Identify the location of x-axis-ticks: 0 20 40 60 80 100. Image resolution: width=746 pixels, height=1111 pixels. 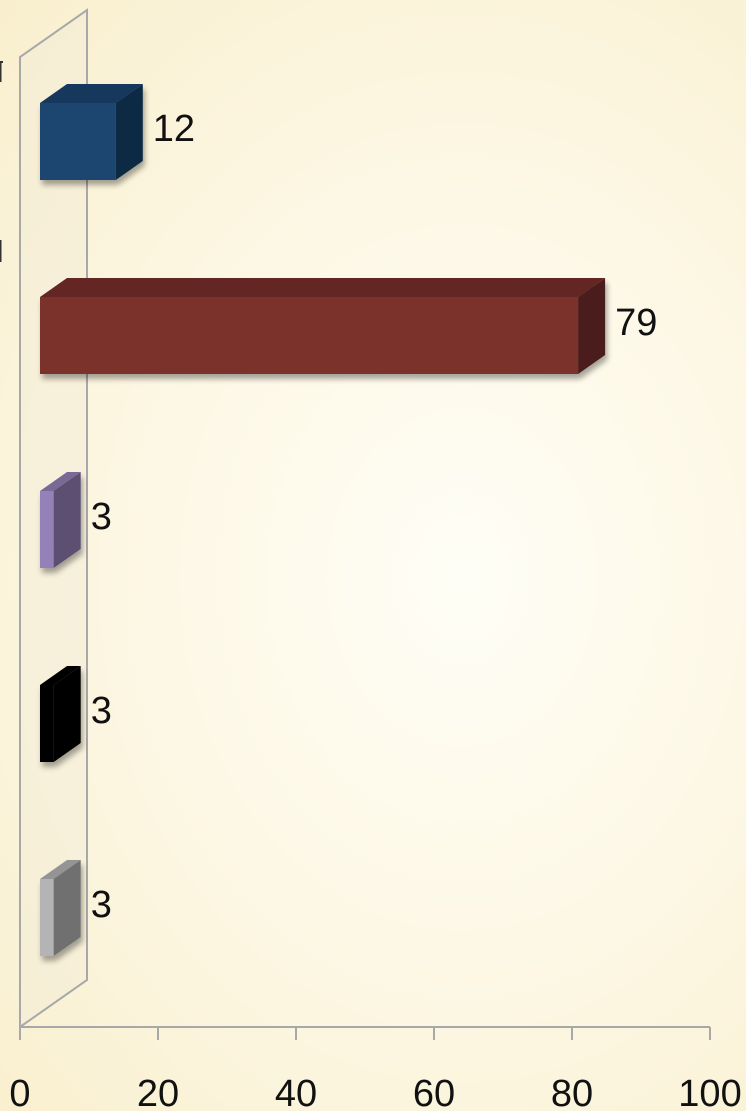
(375, 1069).